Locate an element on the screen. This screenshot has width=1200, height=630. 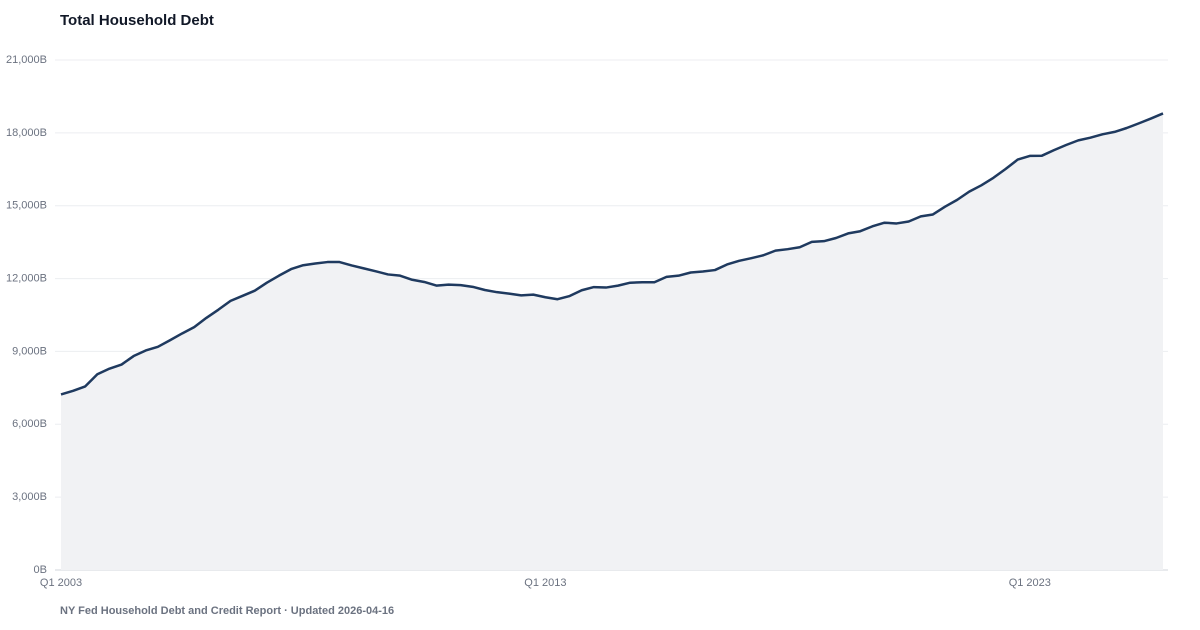
y-tick-label: 15,000B is located at coordinates (26, 206).